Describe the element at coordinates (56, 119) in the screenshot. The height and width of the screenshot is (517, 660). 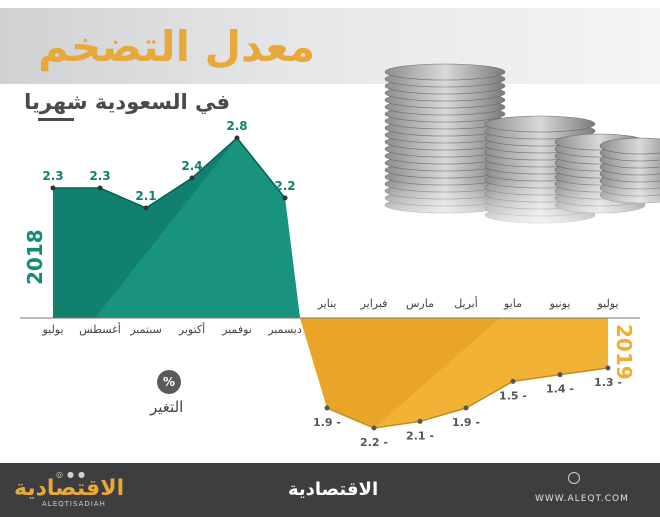
I see `subtitle-underline` at that location.